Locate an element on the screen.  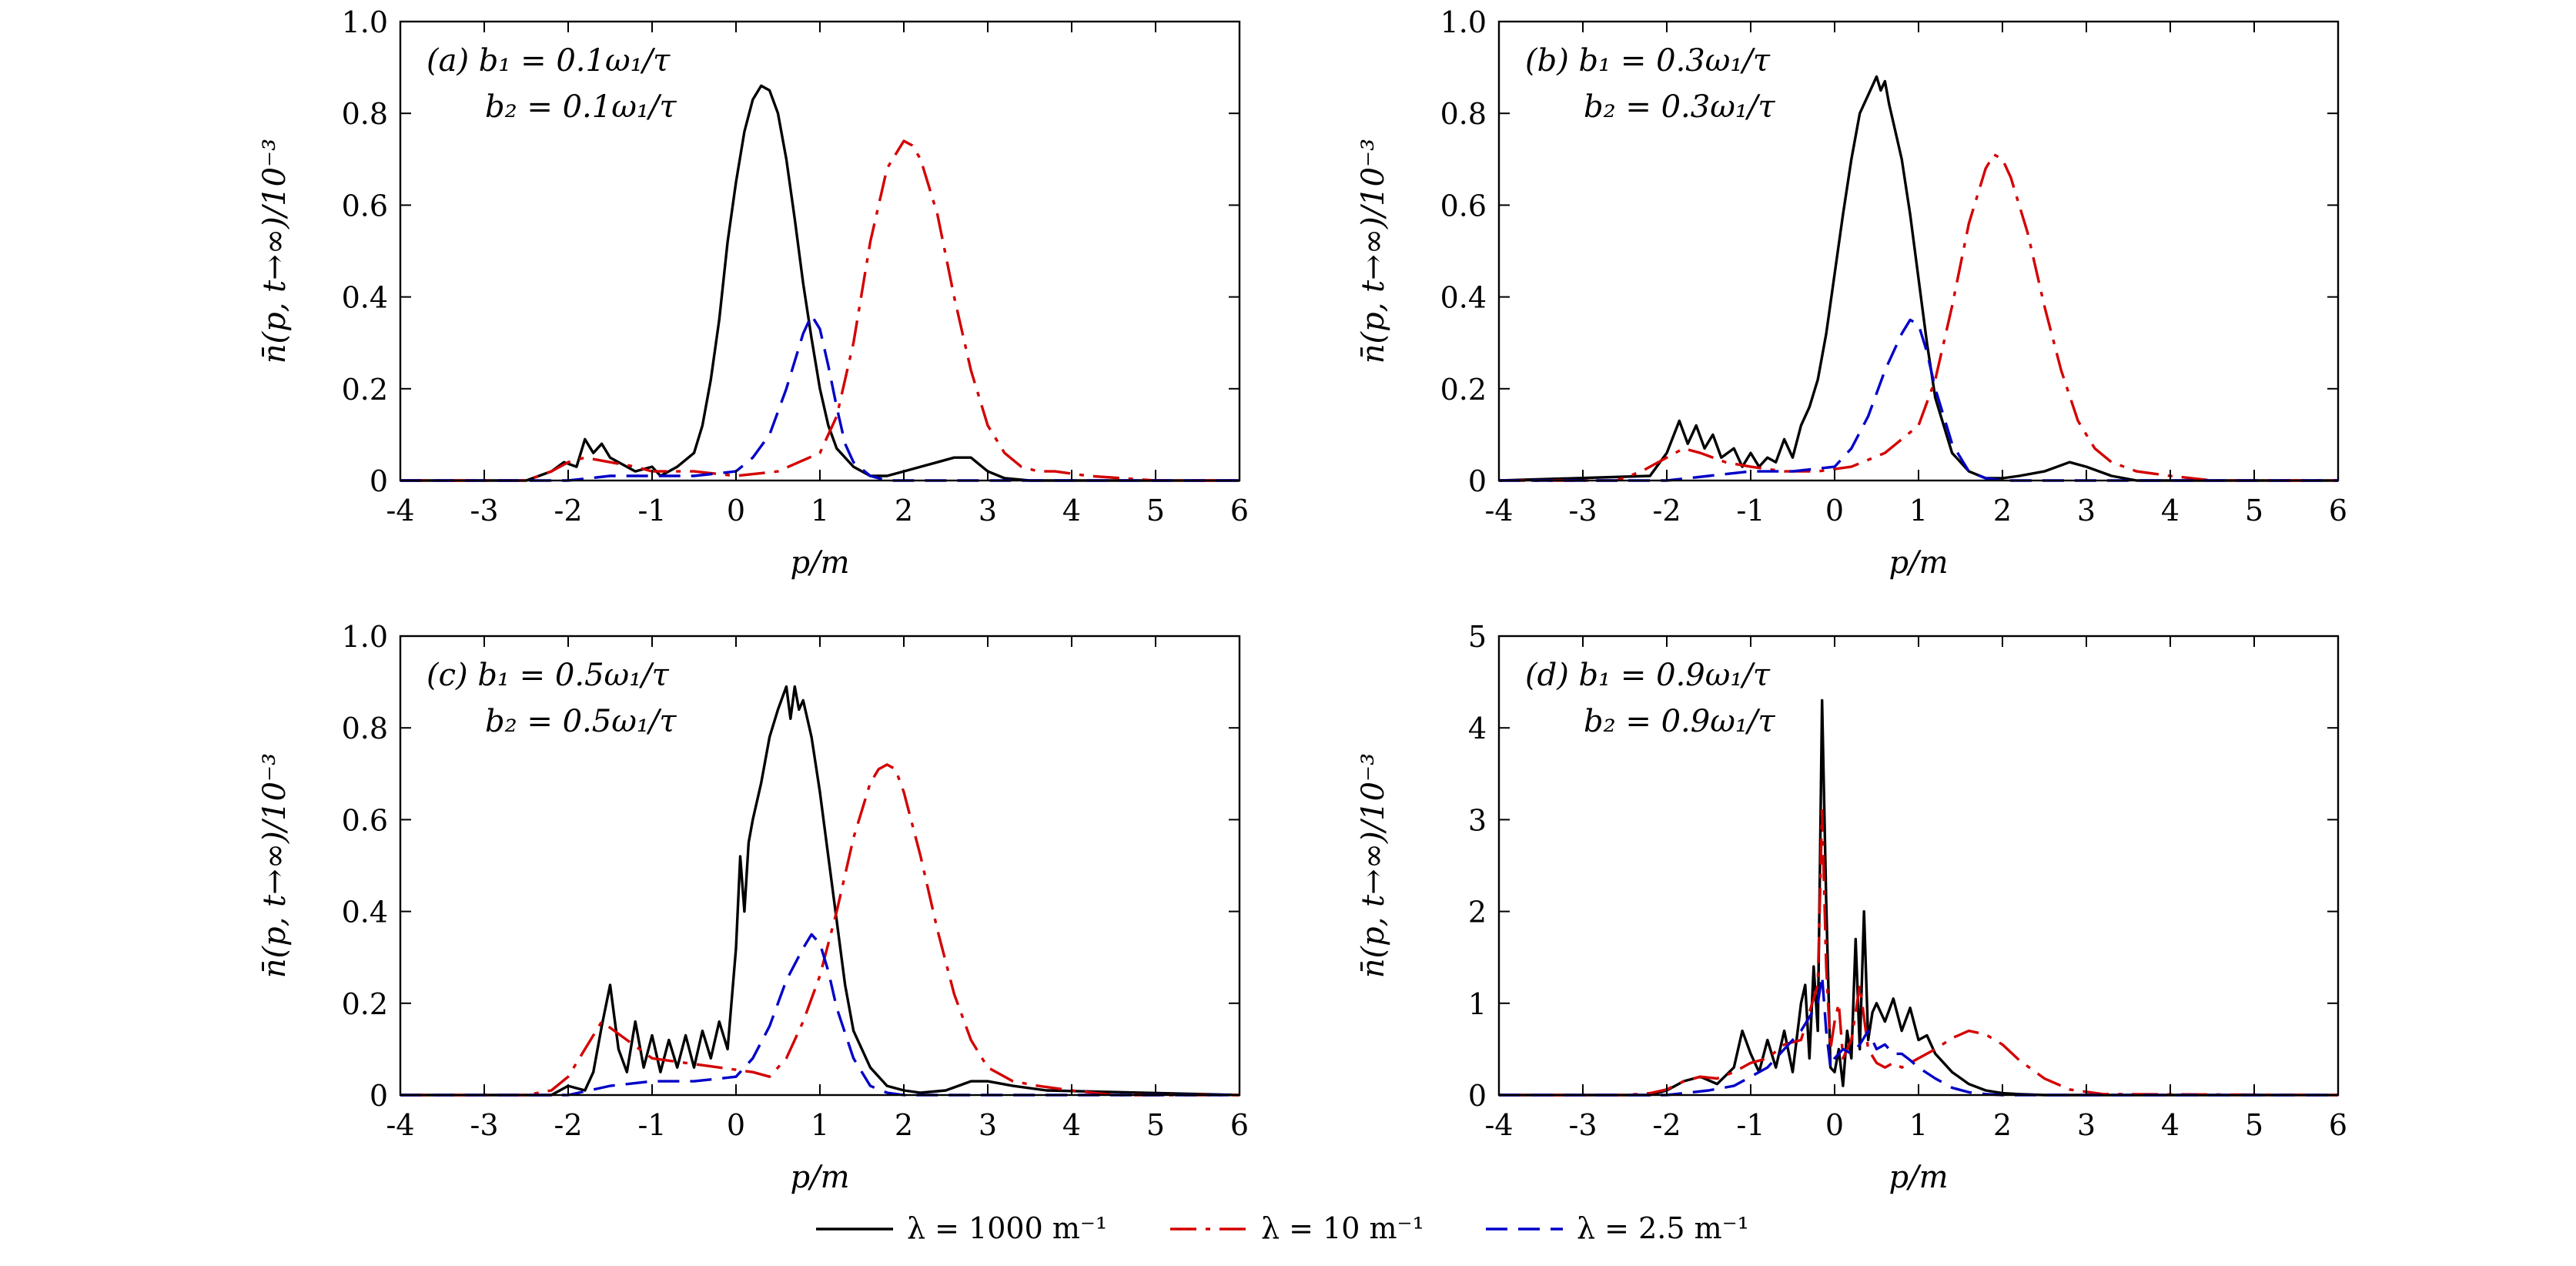
panel-annotation-line2: b₂ = 0.5ω₁/τ is located at coordinates (581, 721).